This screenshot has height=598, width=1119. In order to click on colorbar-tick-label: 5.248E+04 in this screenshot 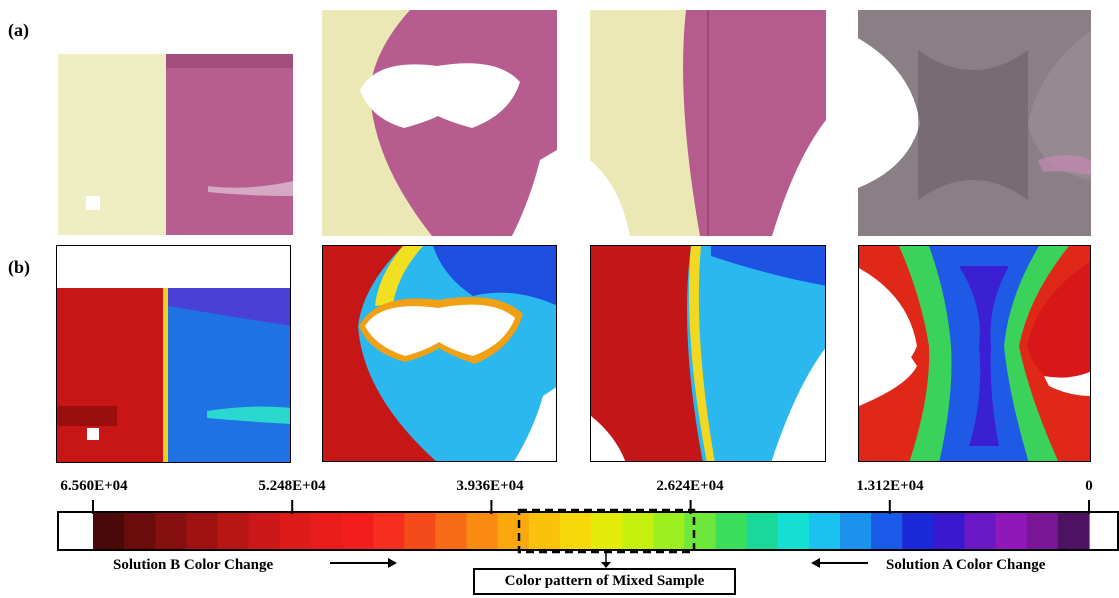, I will do `click(292, 486)`.